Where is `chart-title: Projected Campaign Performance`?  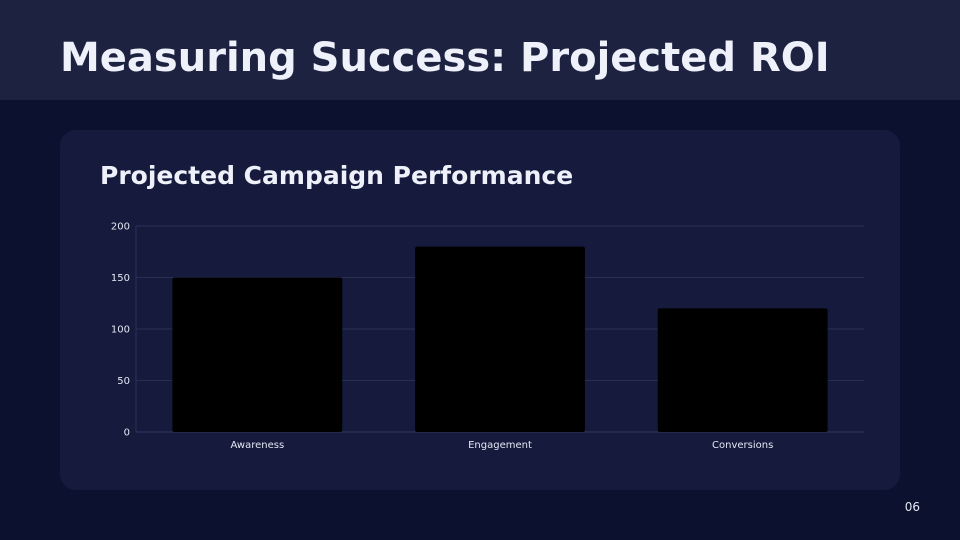 chart-title: Projected Campaign Performance is located at coordinates (337, 175).